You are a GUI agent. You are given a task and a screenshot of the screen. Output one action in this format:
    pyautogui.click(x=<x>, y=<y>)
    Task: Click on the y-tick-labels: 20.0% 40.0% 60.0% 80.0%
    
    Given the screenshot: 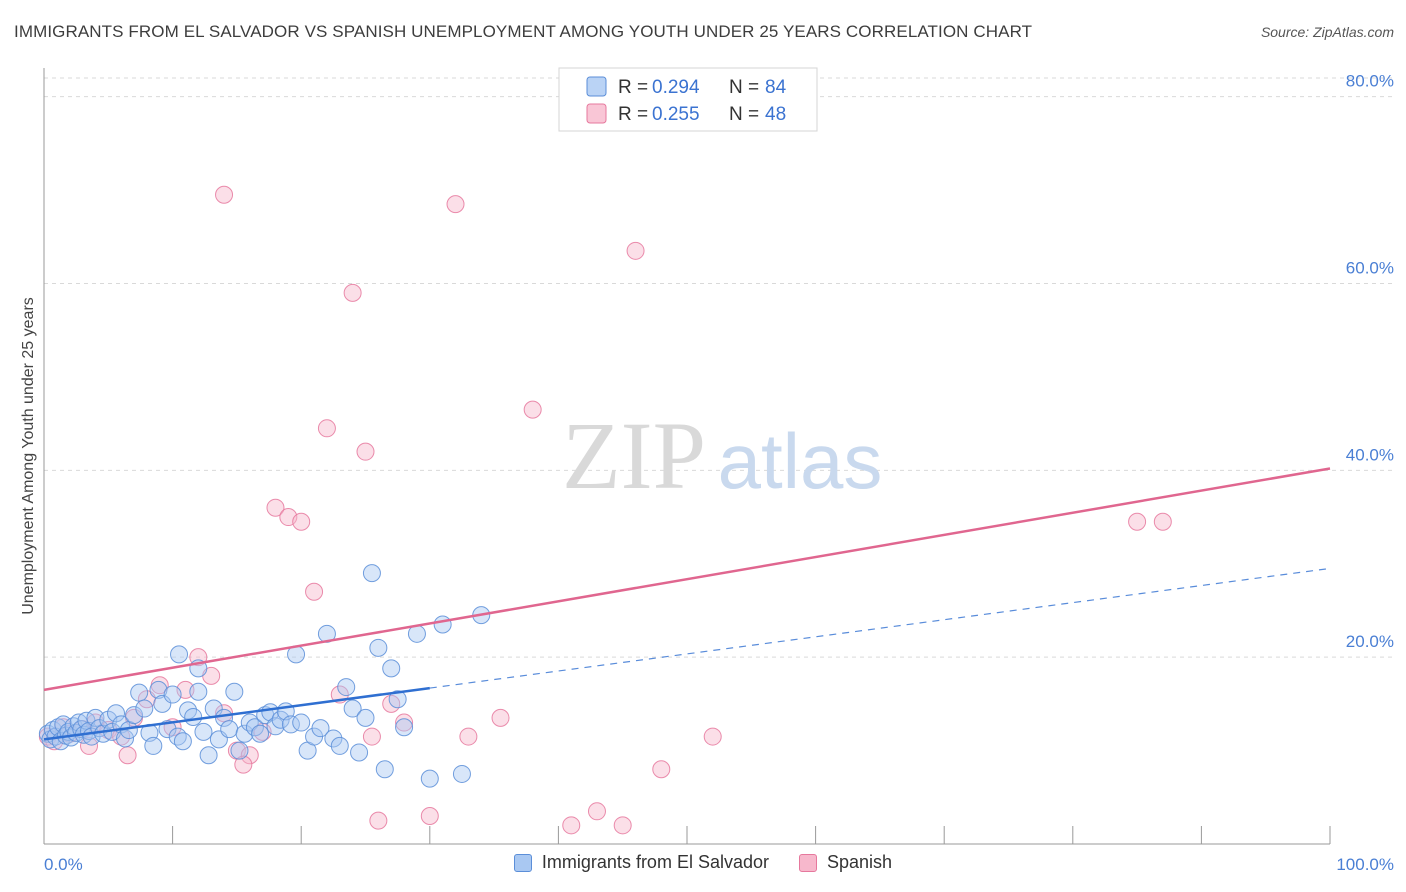 What is the action you would take?
    pyautogui.click(x=1370, y=361)
    